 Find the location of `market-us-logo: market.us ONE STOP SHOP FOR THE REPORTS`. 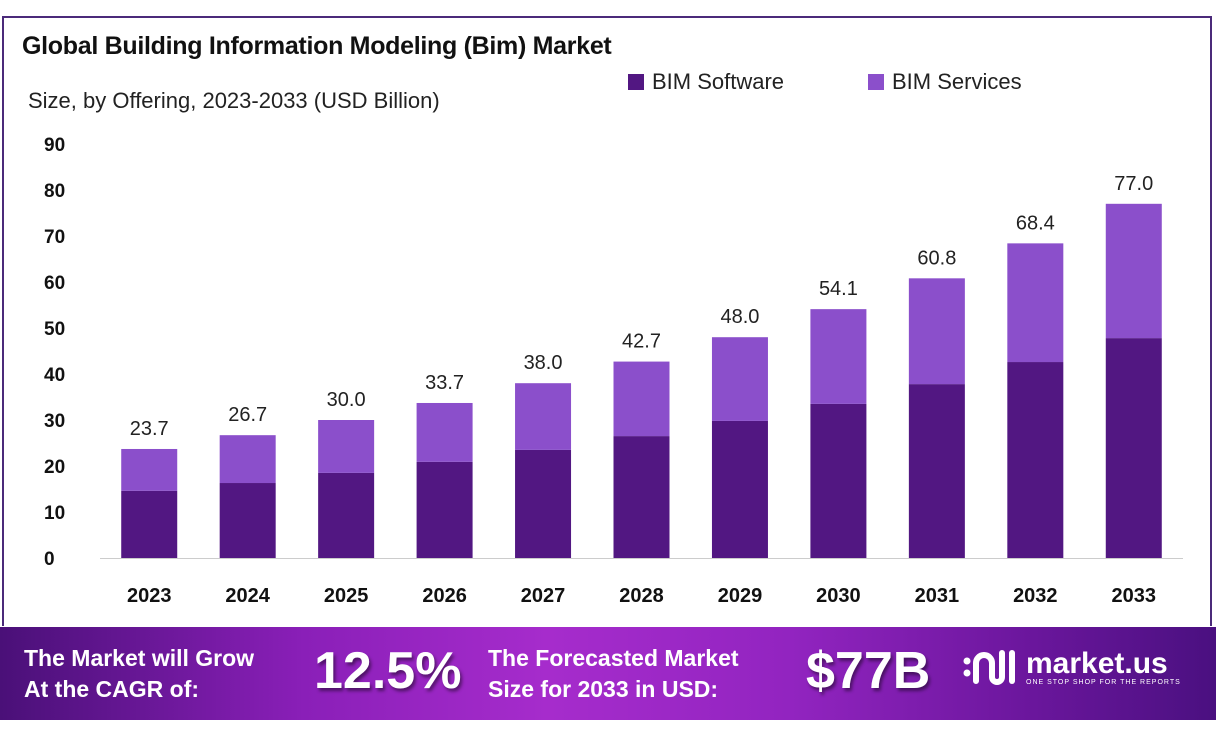

market-us-logo: market.us ONE STOP SHOP FOR THE REPORTS is located at coordinates (1071, 667).